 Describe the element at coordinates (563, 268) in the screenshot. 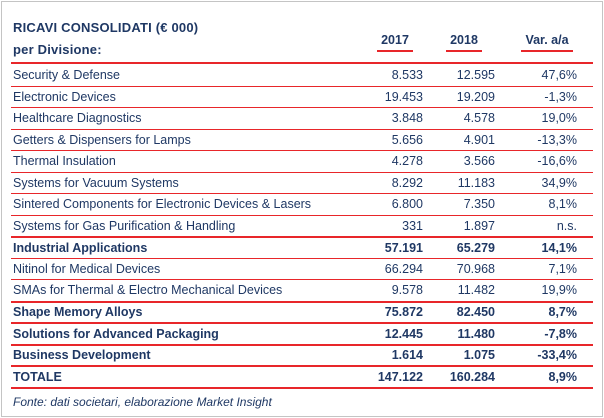

I see `value-var: 7,1%` at that location.